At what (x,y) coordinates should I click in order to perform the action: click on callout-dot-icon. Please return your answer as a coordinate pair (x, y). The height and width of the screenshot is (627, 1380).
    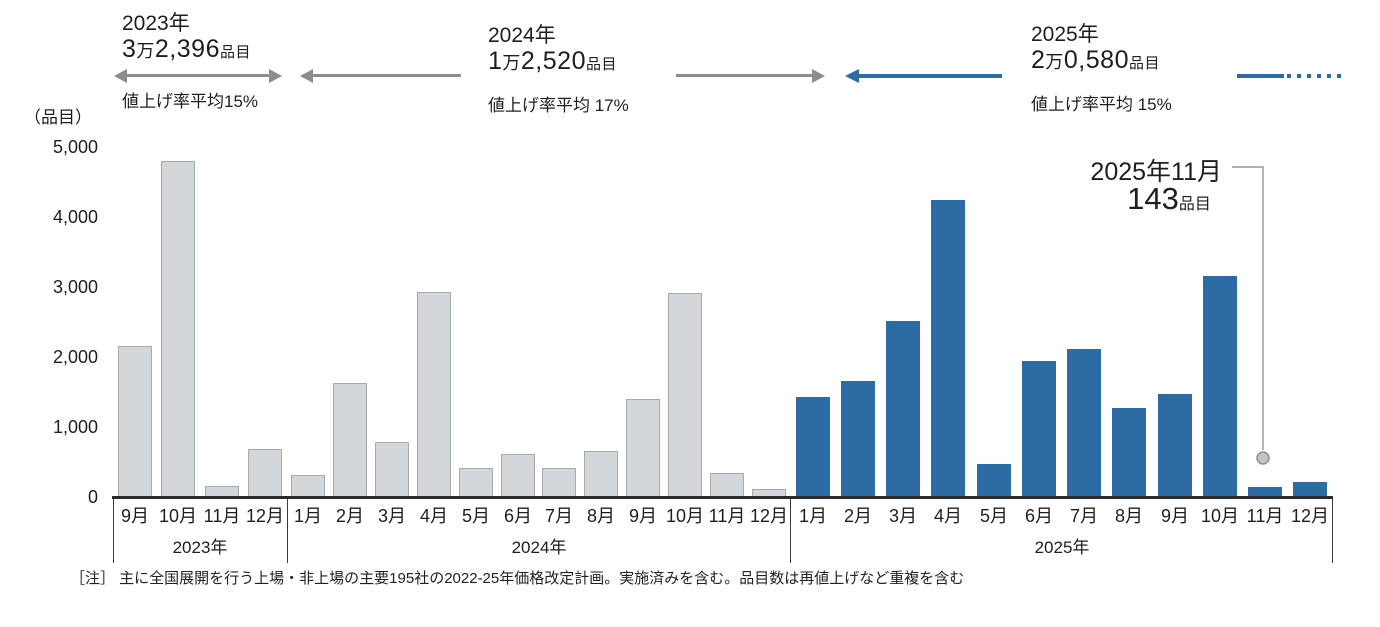
    Looking at the image, I should click on (1263, 458).